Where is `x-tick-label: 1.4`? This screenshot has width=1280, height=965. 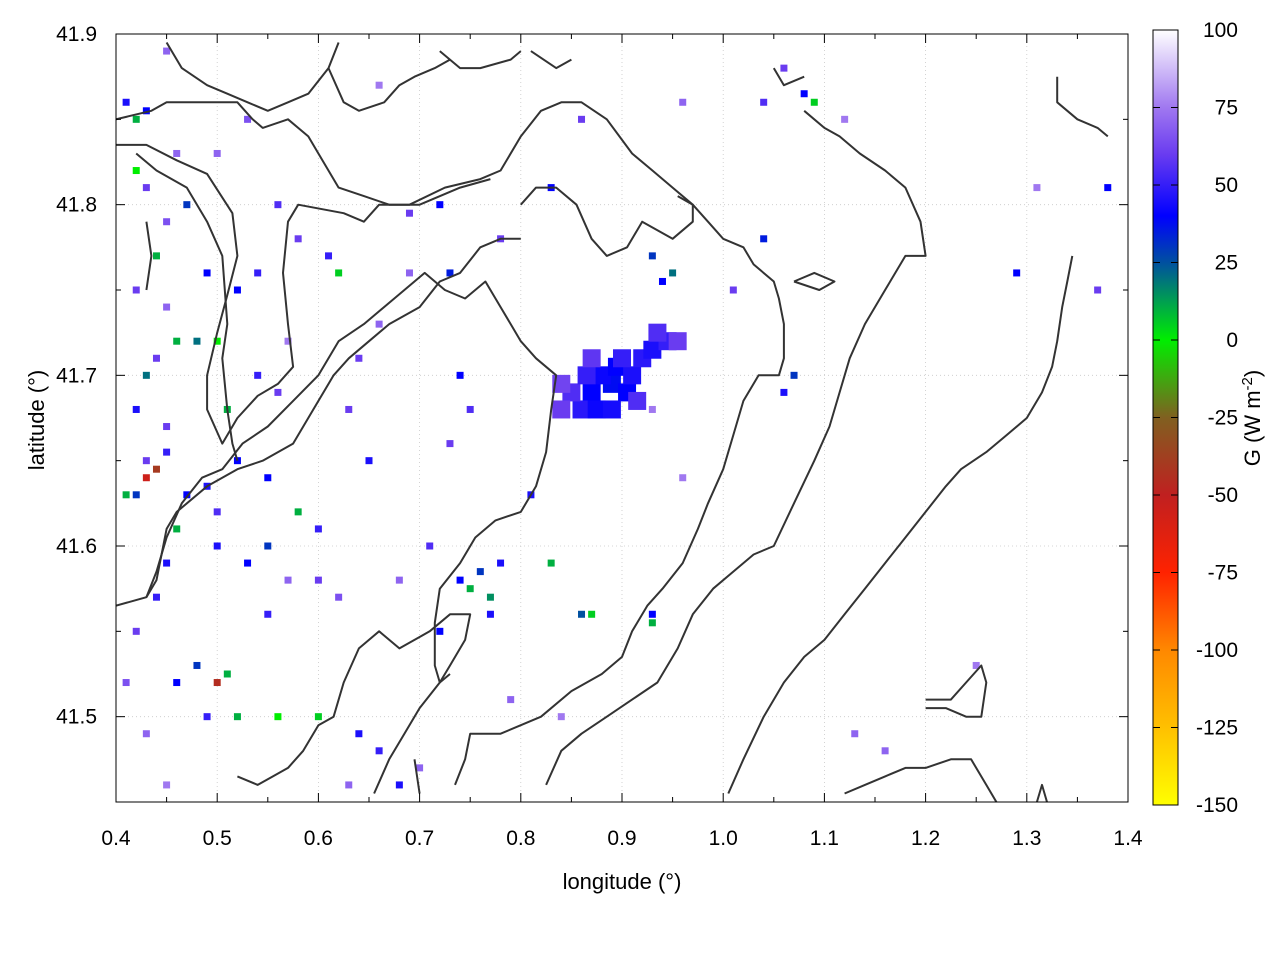
x-tick-label: 1.4 is located at coordinates (1128, 838).